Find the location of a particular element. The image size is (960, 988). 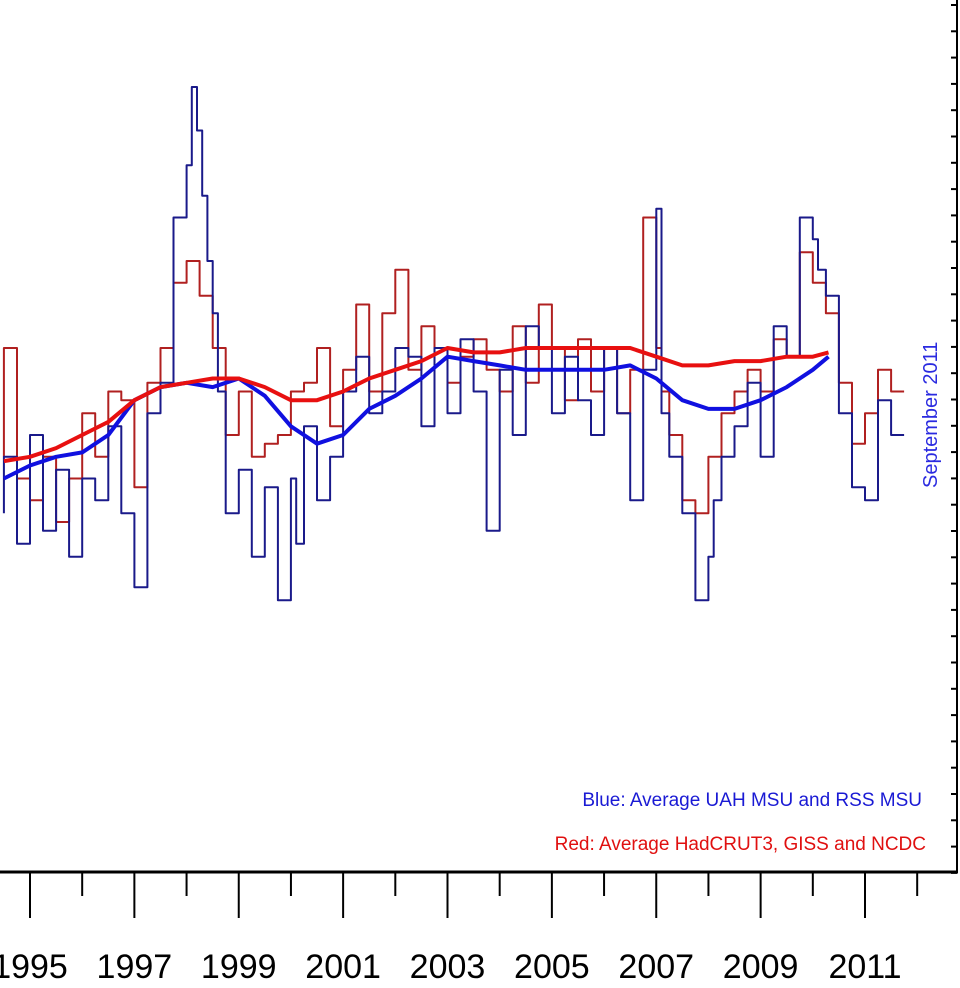

x-tick-label: 1999 is located at coordinates (239, 967).